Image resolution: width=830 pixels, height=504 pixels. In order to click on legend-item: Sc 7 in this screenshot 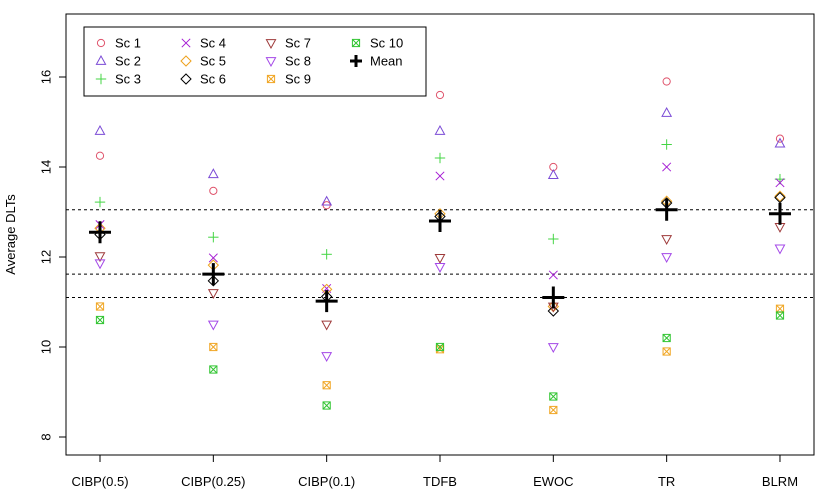, I will do `click(288, 43)`.